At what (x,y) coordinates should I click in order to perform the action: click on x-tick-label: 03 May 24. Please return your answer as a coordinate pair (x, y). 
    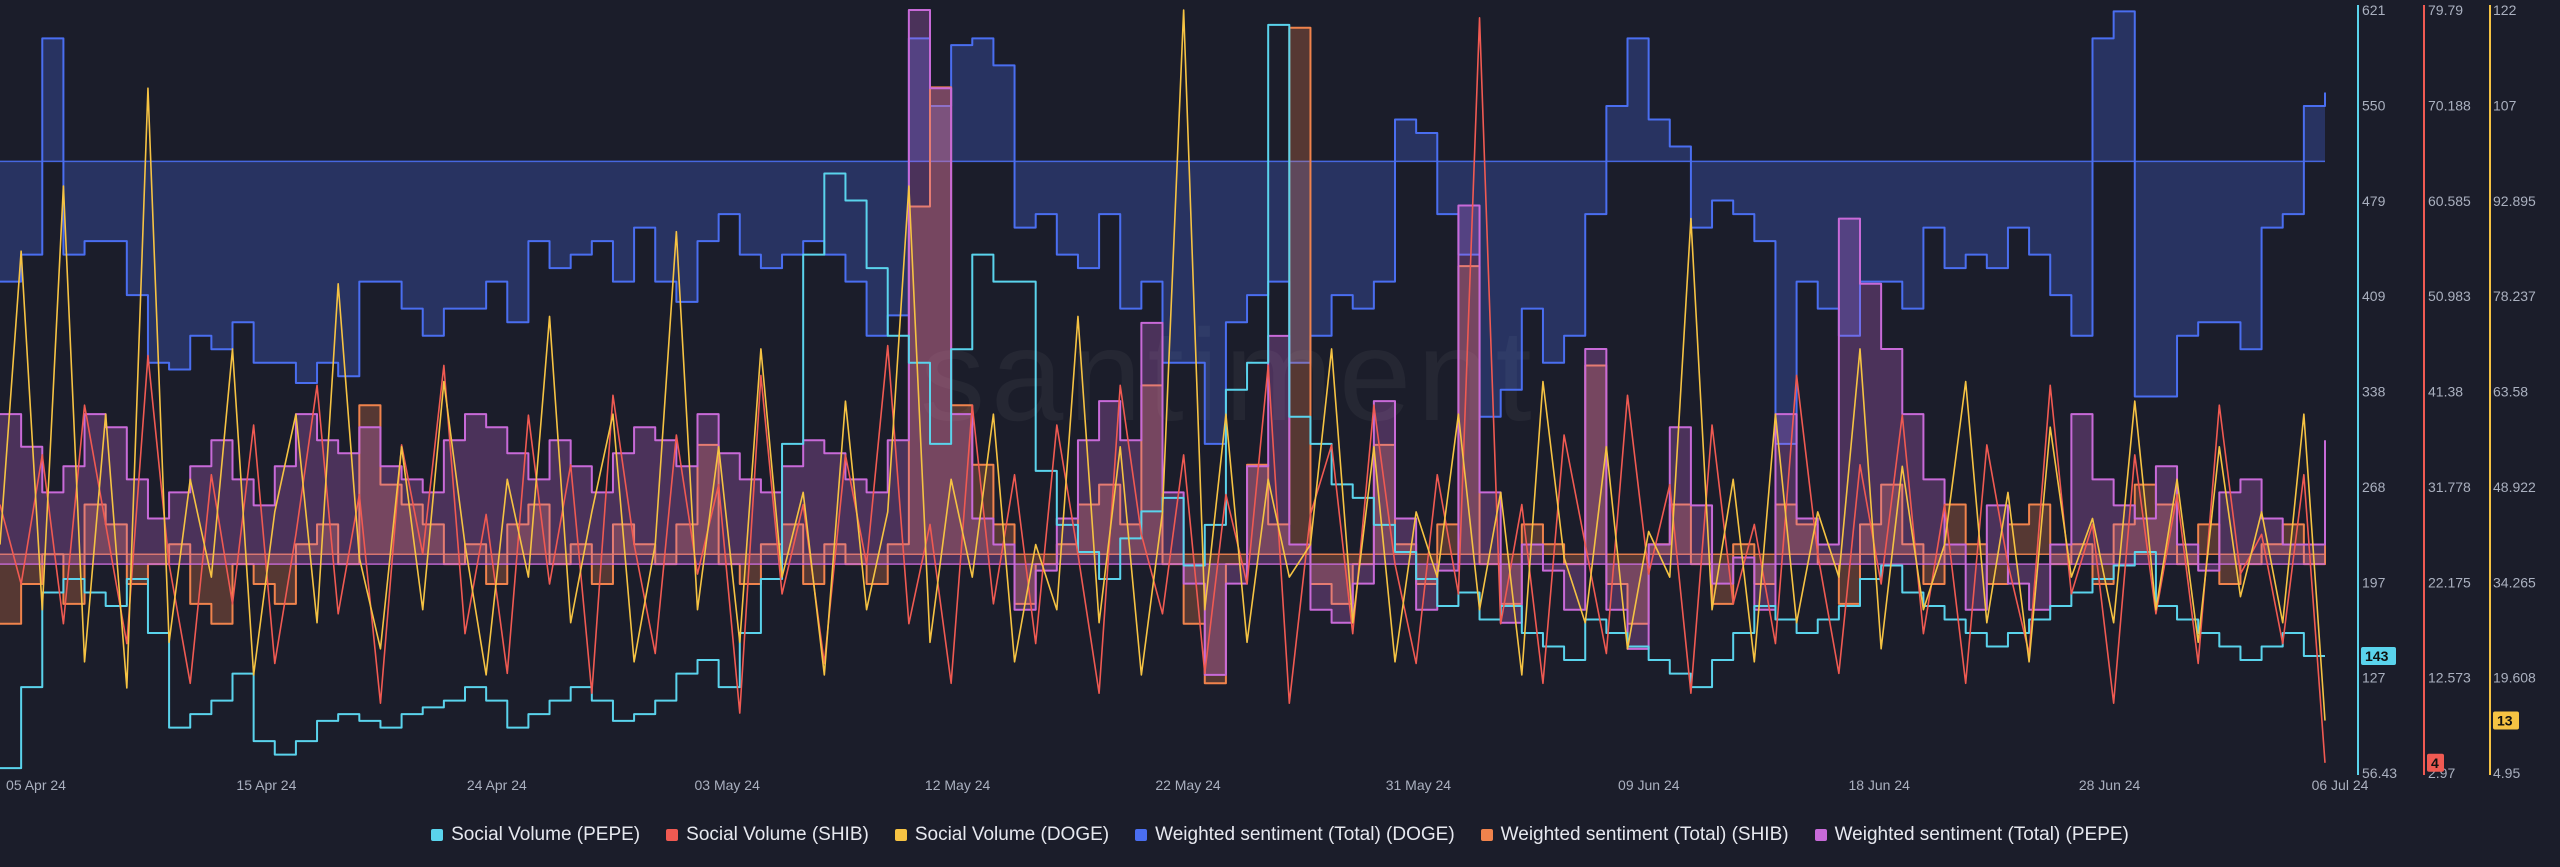
    Looking at the image, I should click on (728, 785).